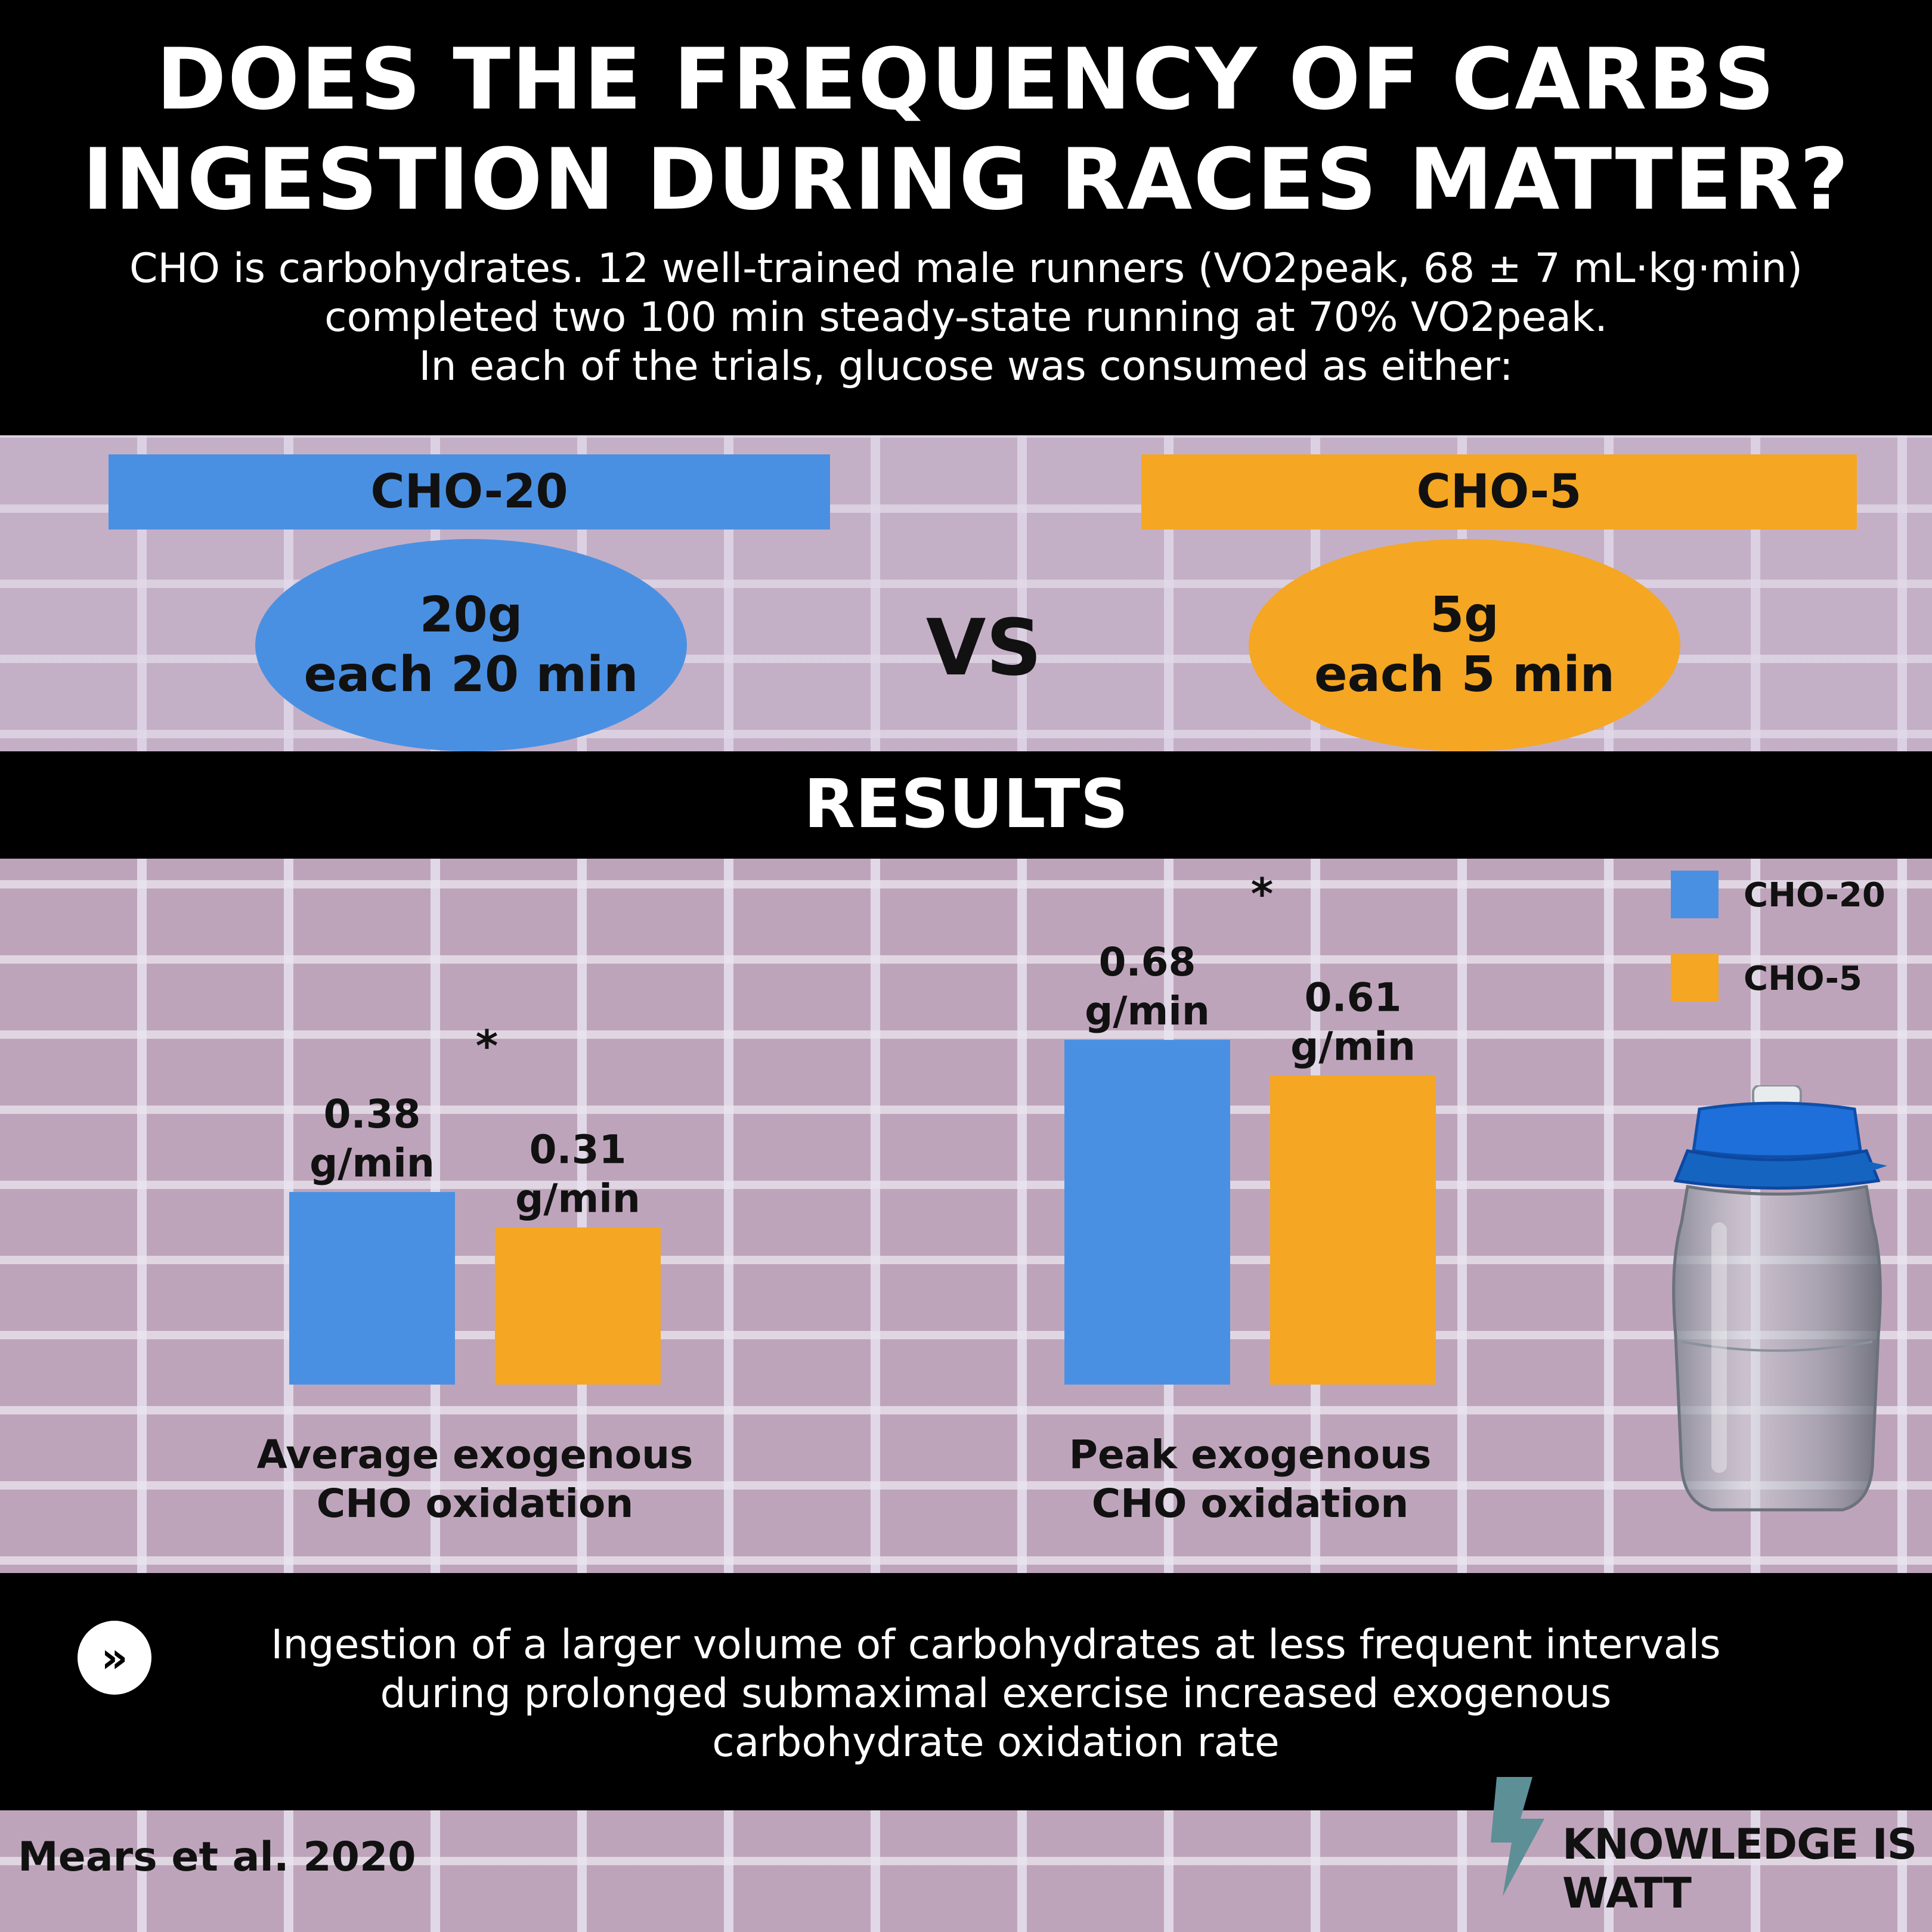  I want to click on water-bottle-icon, so click(1779, 1298).